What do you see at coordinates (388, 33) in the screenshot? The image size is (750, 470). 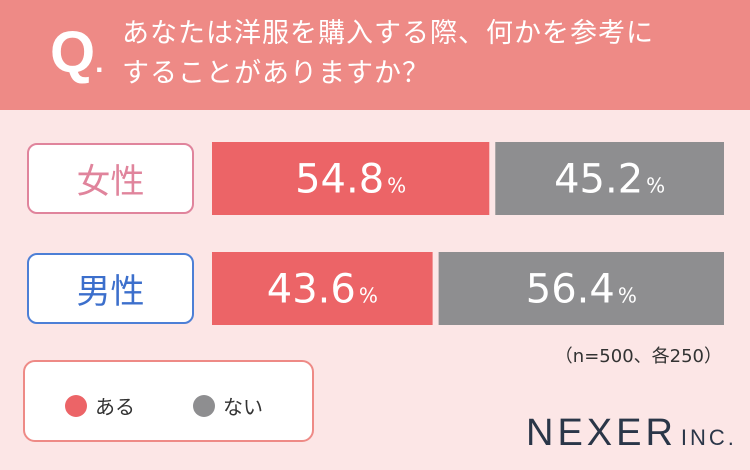 I see `question-line-1: あなたは洋服を購入する際、何かを参考に` at bounding box center [388, 33].